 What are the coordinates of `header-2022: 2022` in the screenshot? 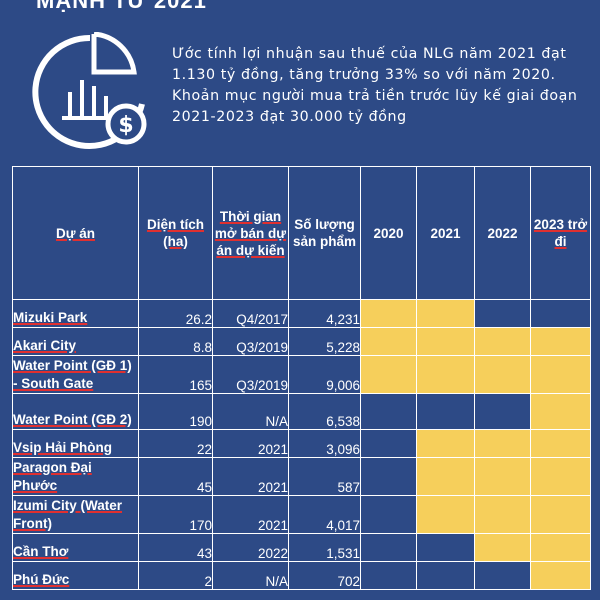 It's located at (502, 233).